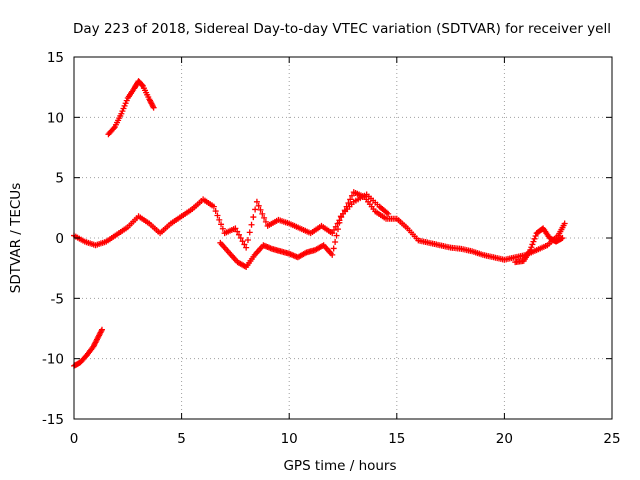 The width and height of the screenshot is (640, 480). I want to click on y-tick-label: 0, so click(59, 239).